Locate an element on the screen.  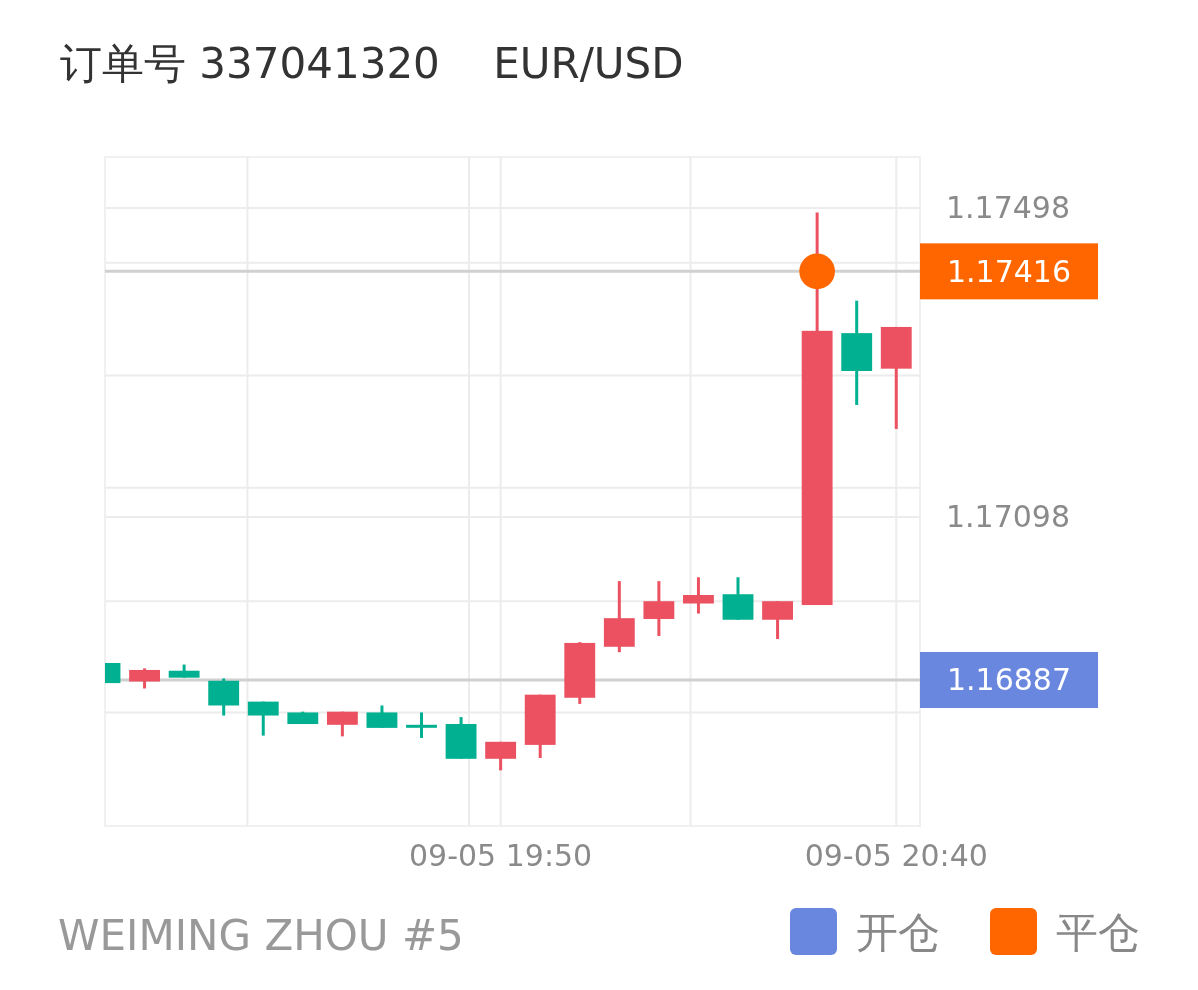
text: WEIMING ZHOU #5 is located at coordinates (261, 935).